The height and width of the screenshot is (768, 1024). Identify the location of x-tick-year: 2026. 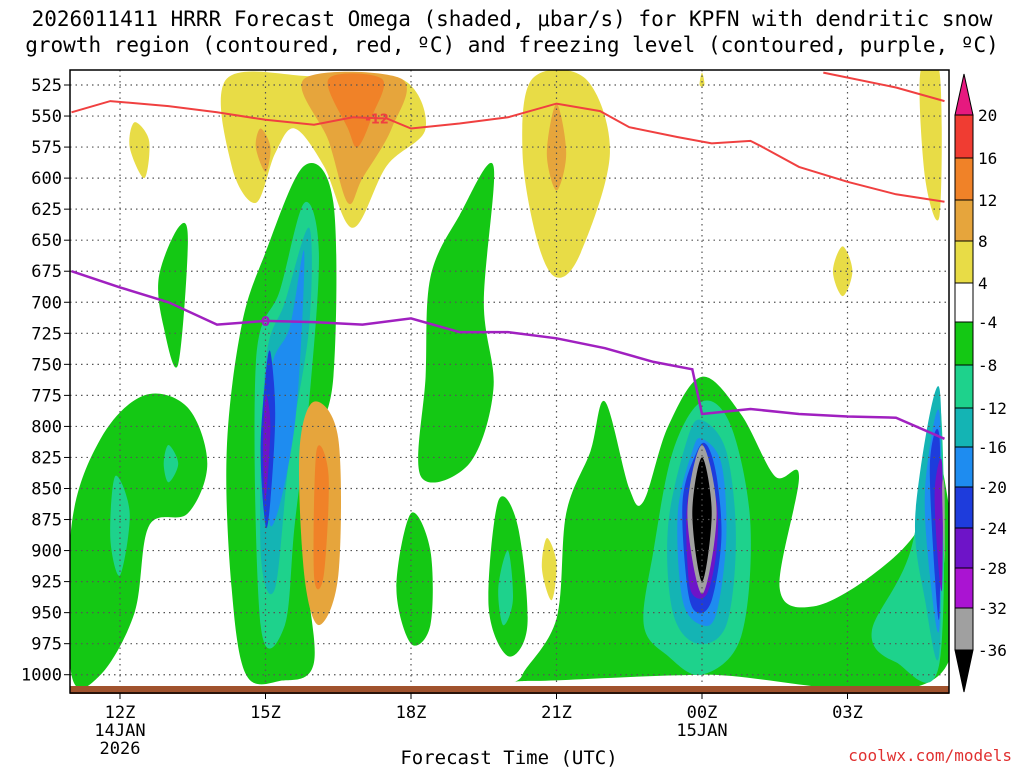
(120, 749).